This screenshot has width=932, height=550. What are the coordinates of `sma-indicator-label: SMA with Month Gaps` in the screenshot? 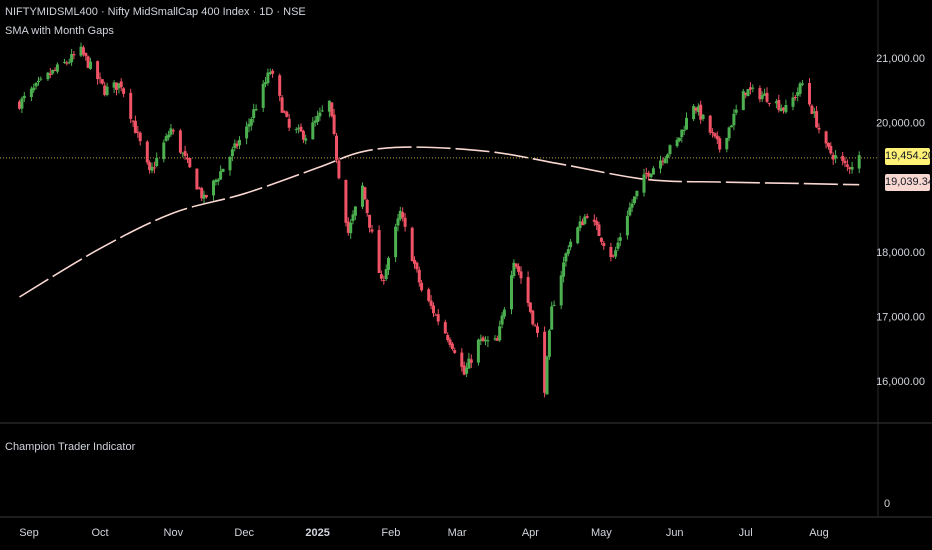 It's located at (59, 31).